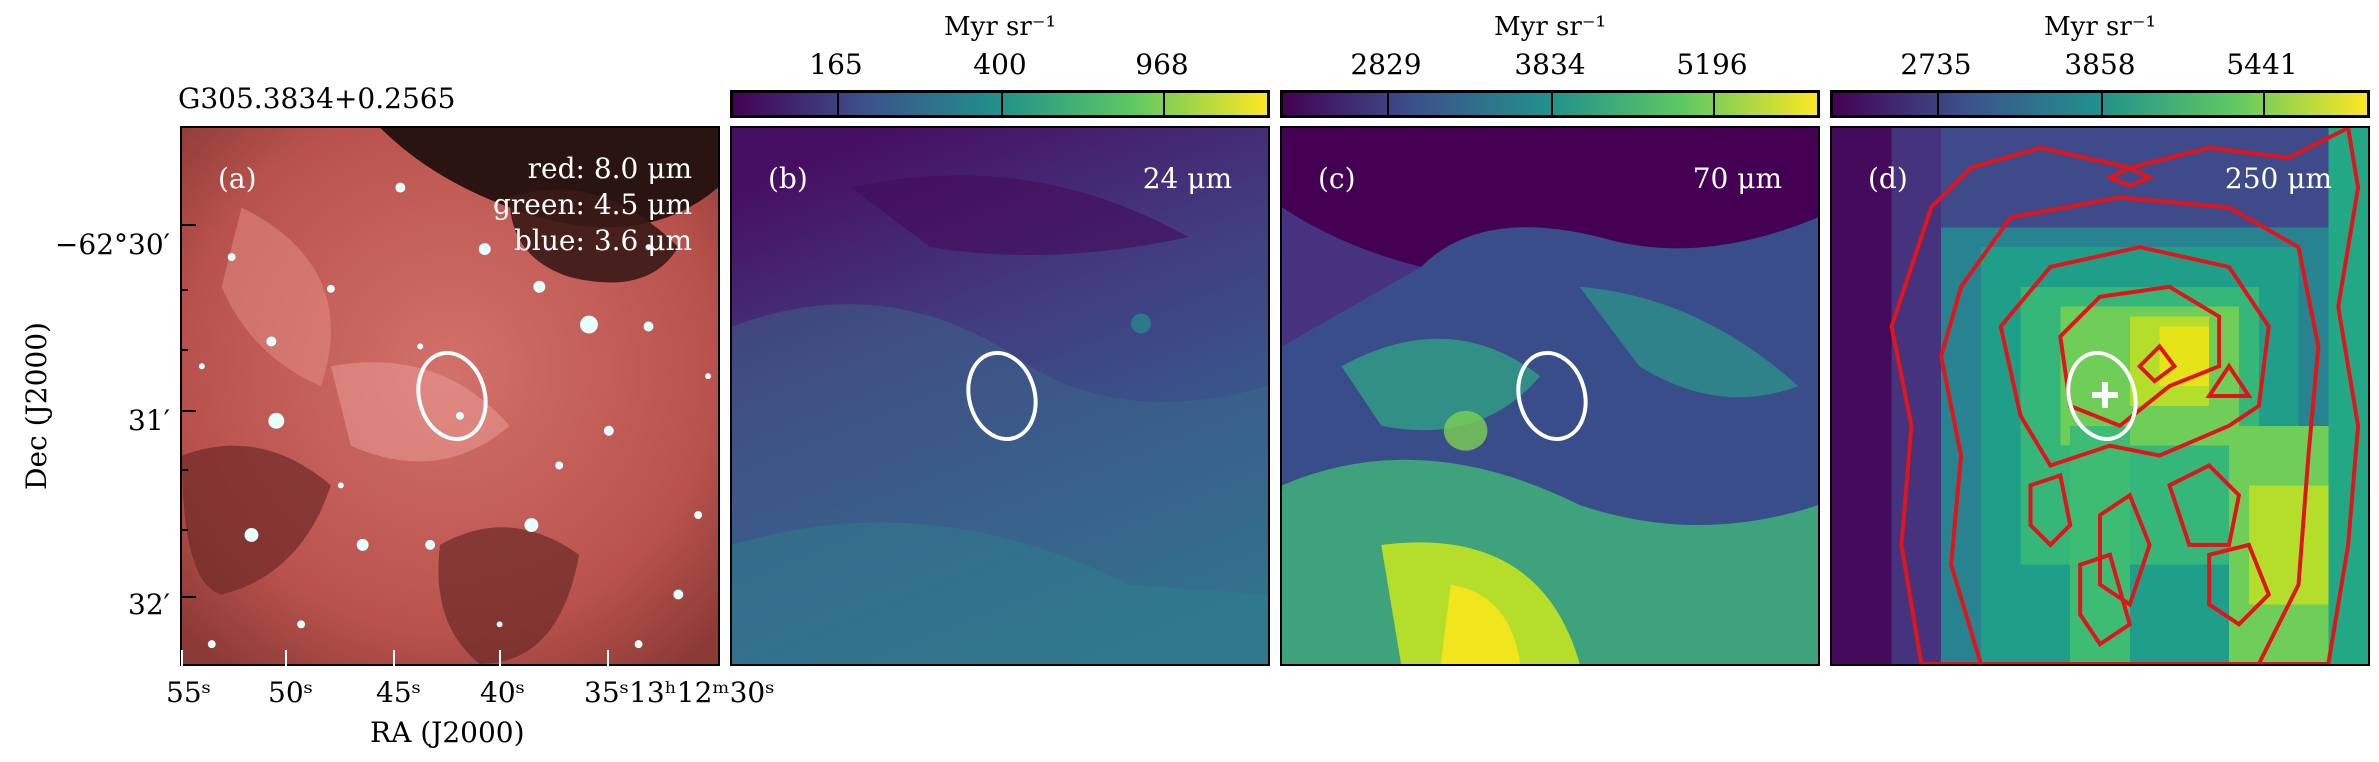 The image size is (2379, 762). Describe the element at coordinates (679, 692) in the screenshot. I see `x-tick-label: 35ˢ13ʰ12ᵐ30ˢ` at that location.